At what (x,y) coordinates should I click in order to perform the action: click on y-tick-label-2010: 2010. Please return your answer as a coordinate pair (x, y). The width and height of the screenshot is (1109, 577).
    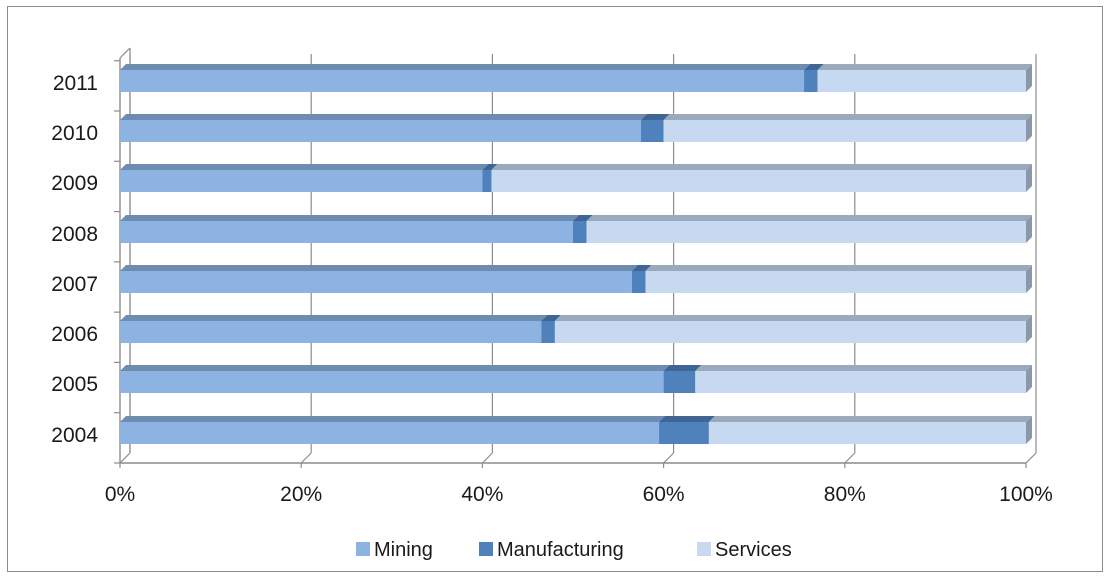
    Looking at the image, I should click on (74, 133).